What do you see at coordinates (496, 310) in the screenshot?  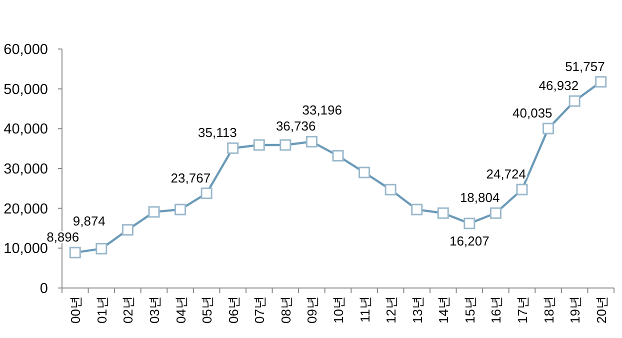 I see `x-tick-label: 16년` at bounding box center [496, 310].